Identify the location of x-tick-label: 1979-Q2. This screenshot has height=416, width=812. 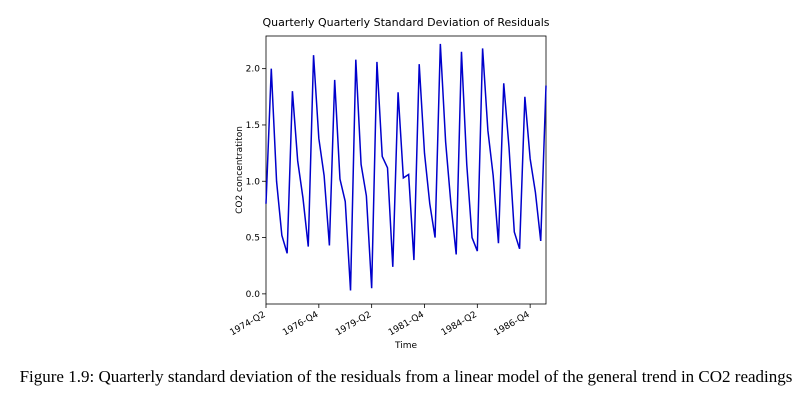
(353, 324).